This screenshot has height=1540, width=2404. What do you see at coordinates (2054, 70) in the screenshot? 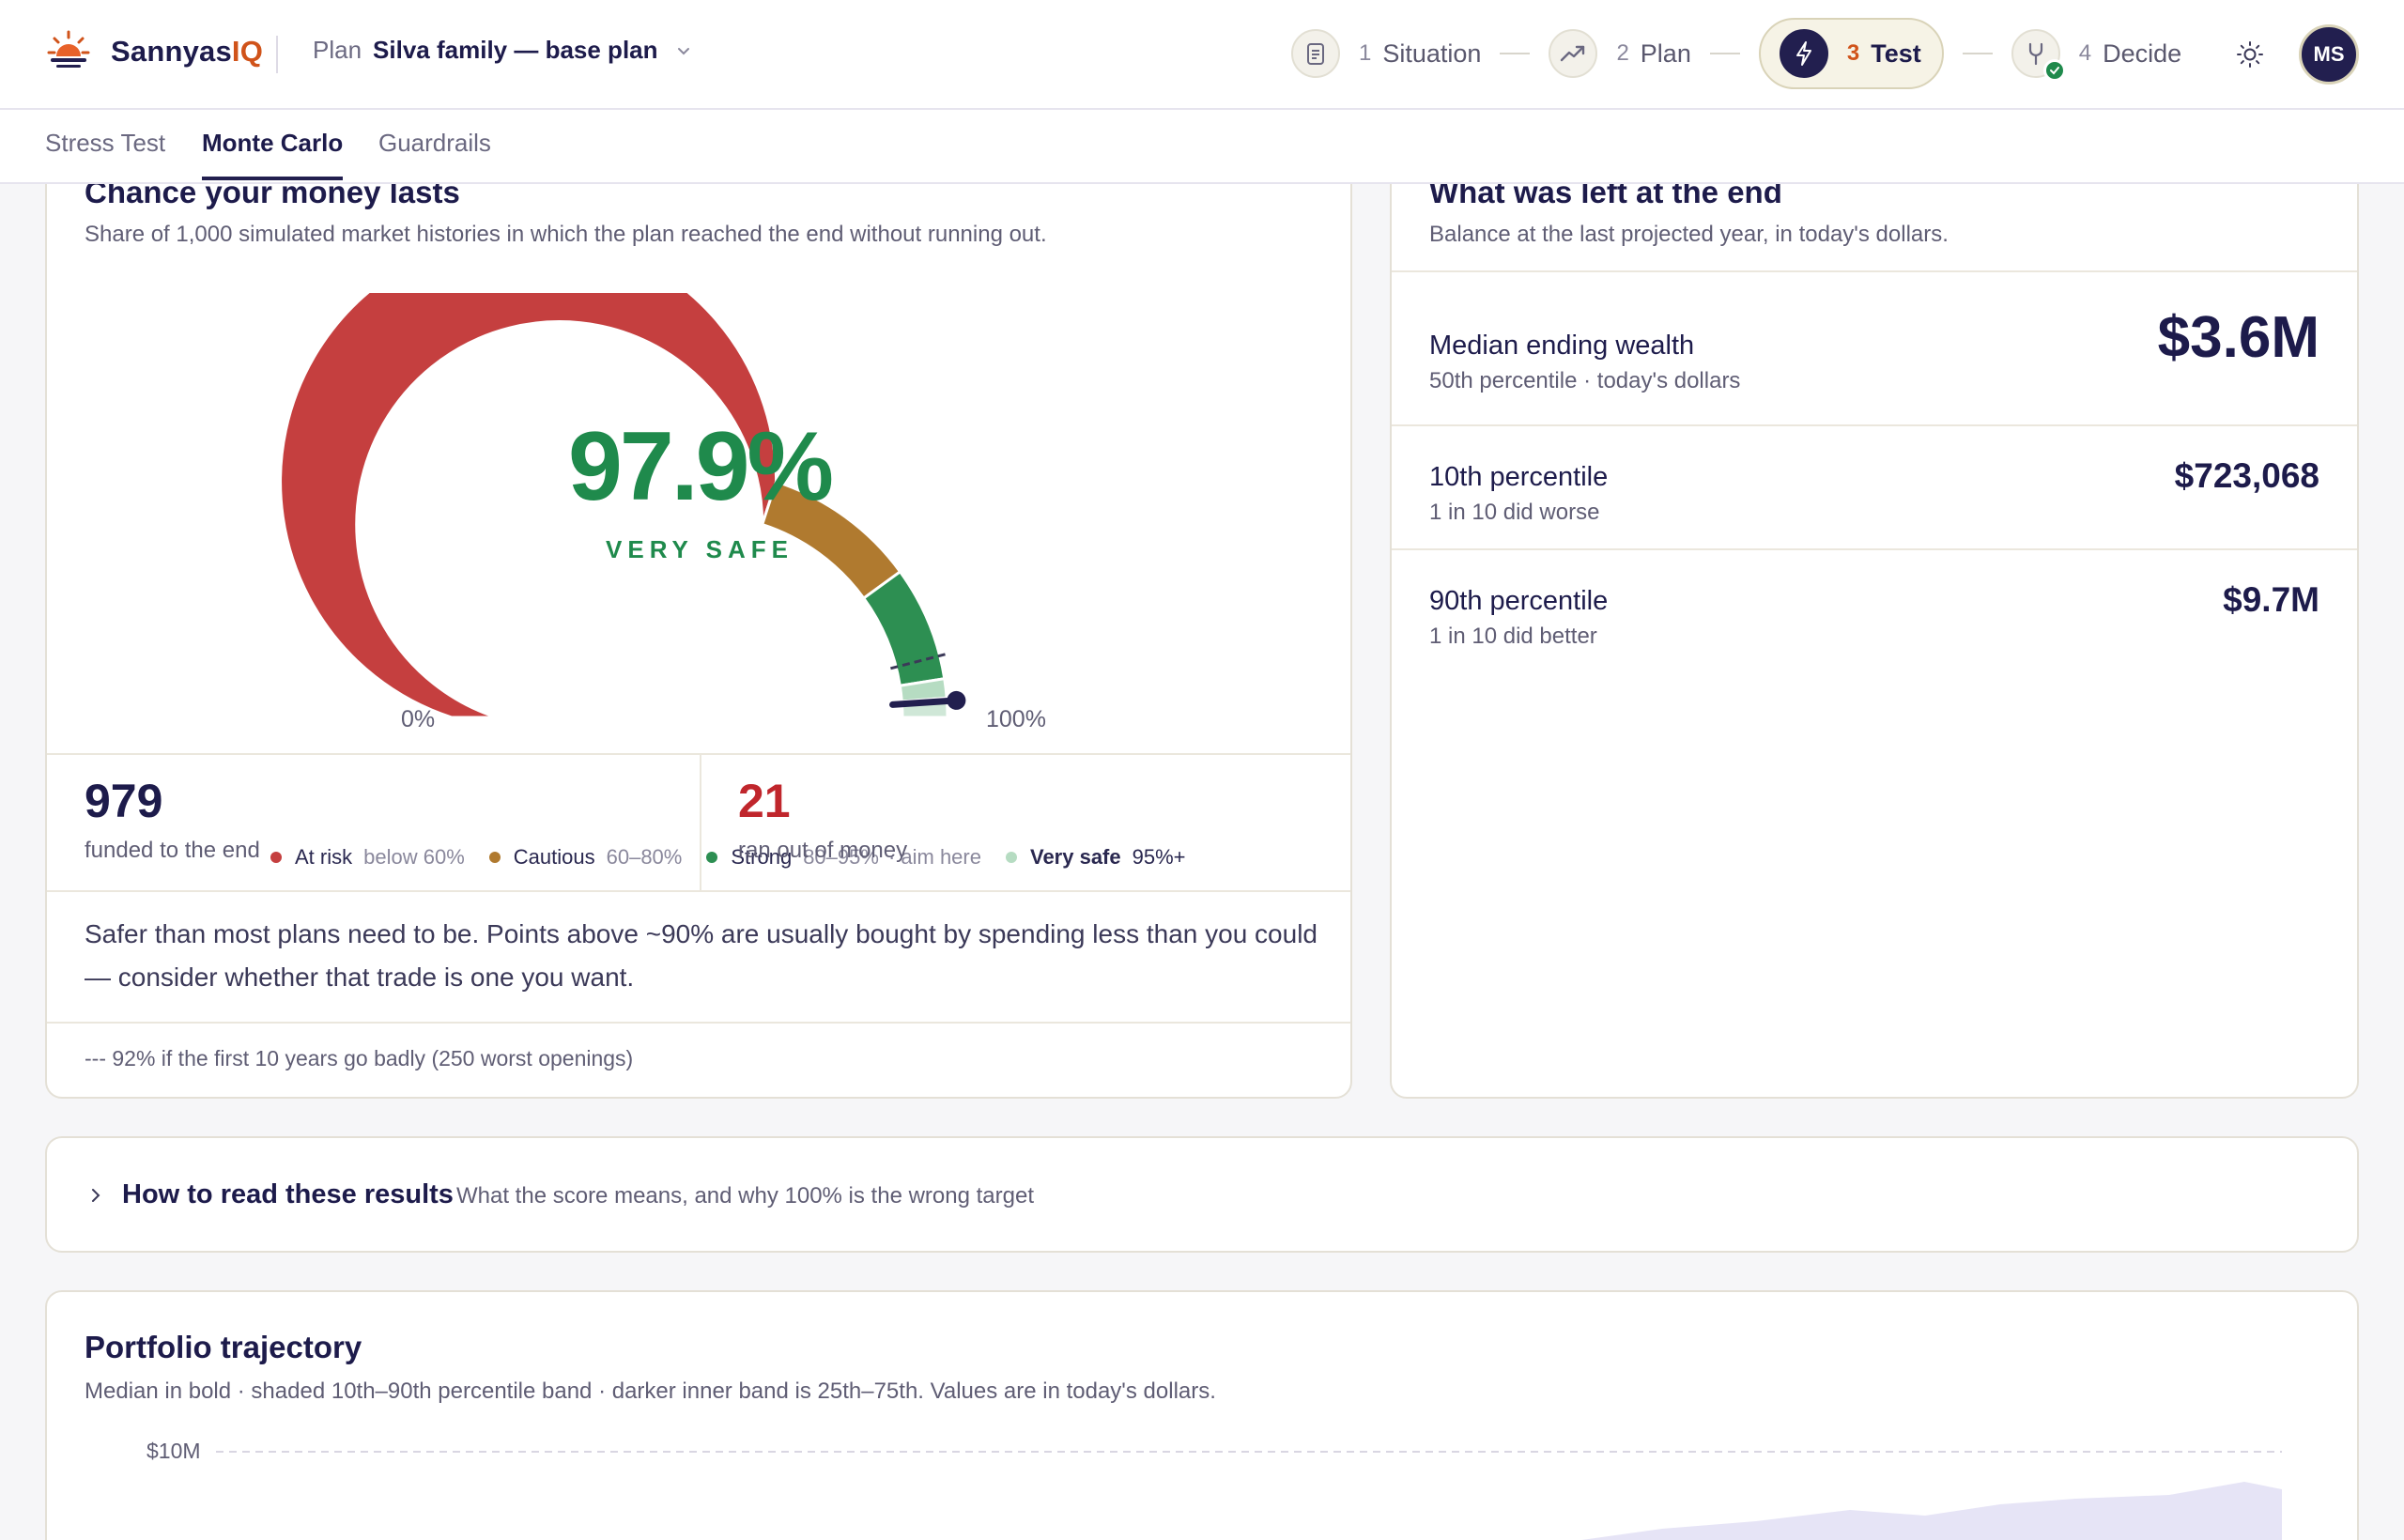
I see `check-icon` at bounding box center [2054, 70].